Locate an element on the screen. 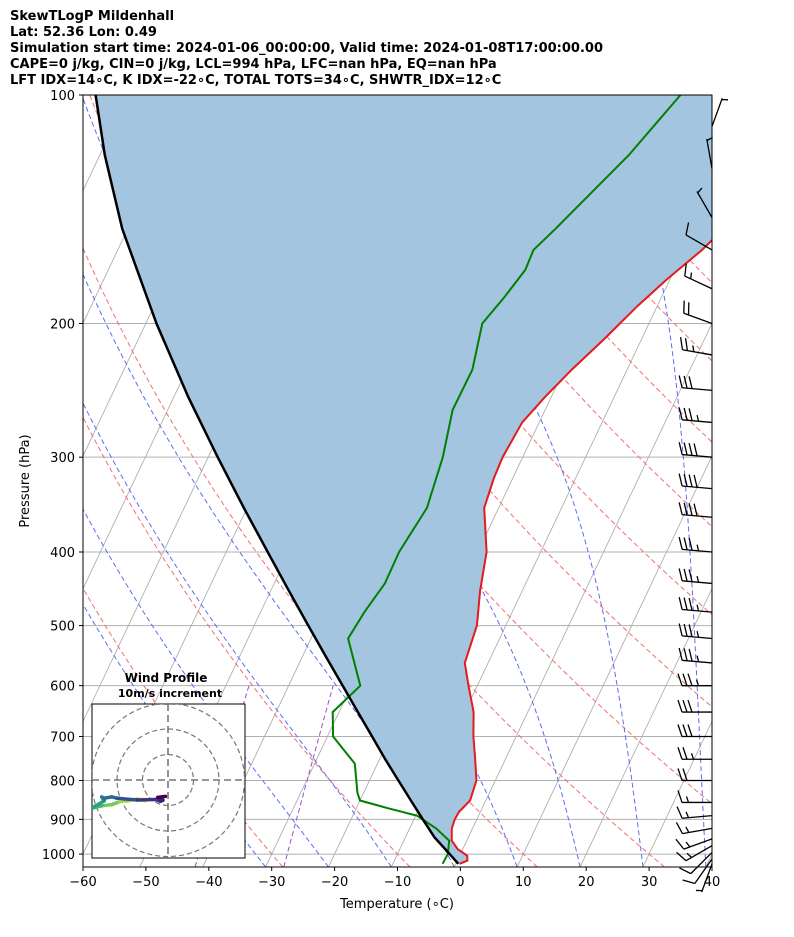 This screenshot has width=794, height=937. hodograph-inset: Wind Profile 10m/s increment is located at coordinates (168, 765).